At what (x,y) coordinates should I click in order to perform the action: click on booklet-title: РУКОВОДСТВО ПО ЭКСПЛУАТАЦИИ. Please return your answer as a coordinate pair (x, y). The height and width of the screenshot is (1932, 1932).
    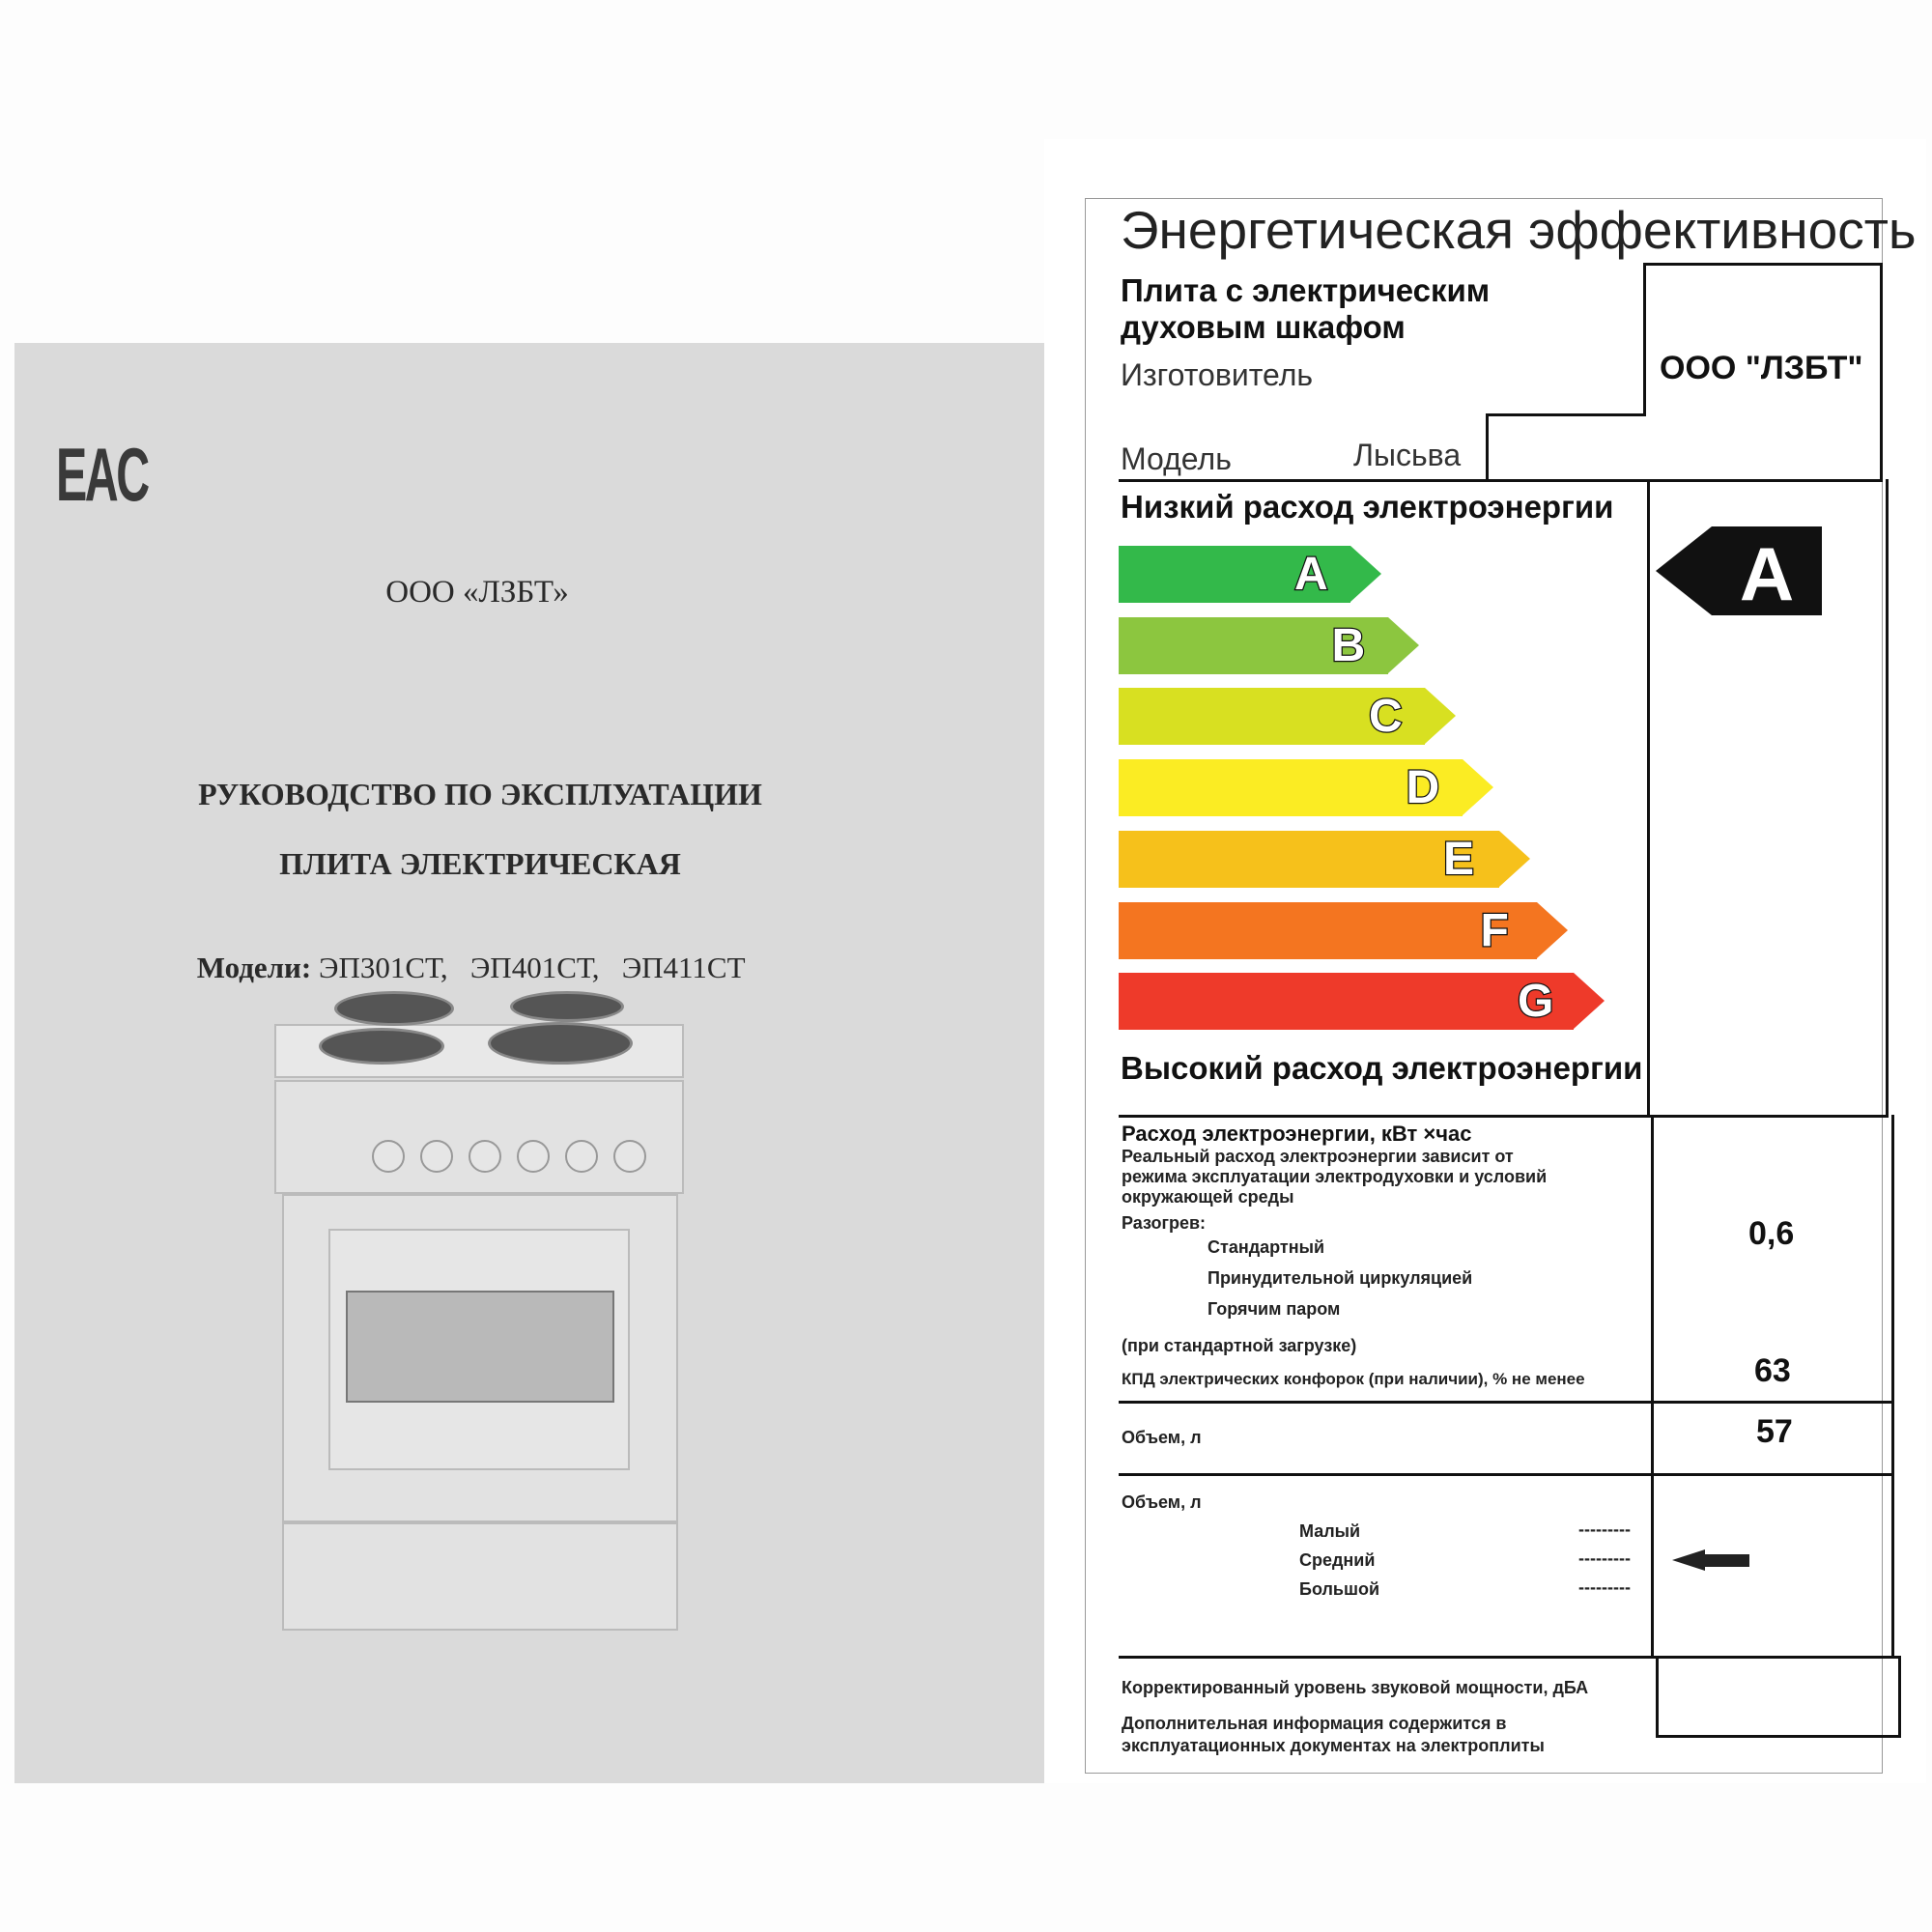
    Looking at the image, I should click on (480, 794).